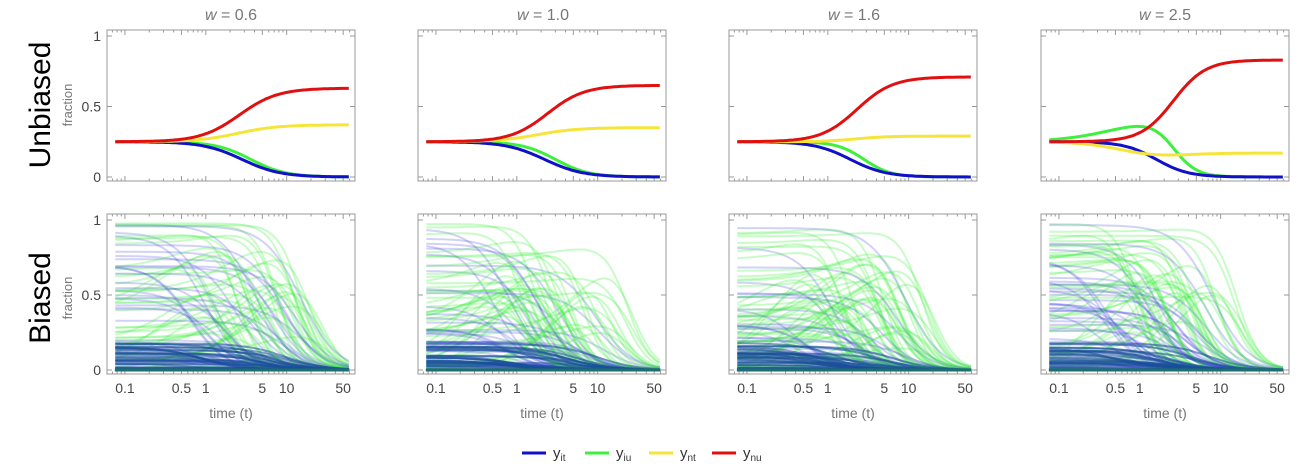  I want to click on unbiased-panel-1: 00.51, so click(219, 106).